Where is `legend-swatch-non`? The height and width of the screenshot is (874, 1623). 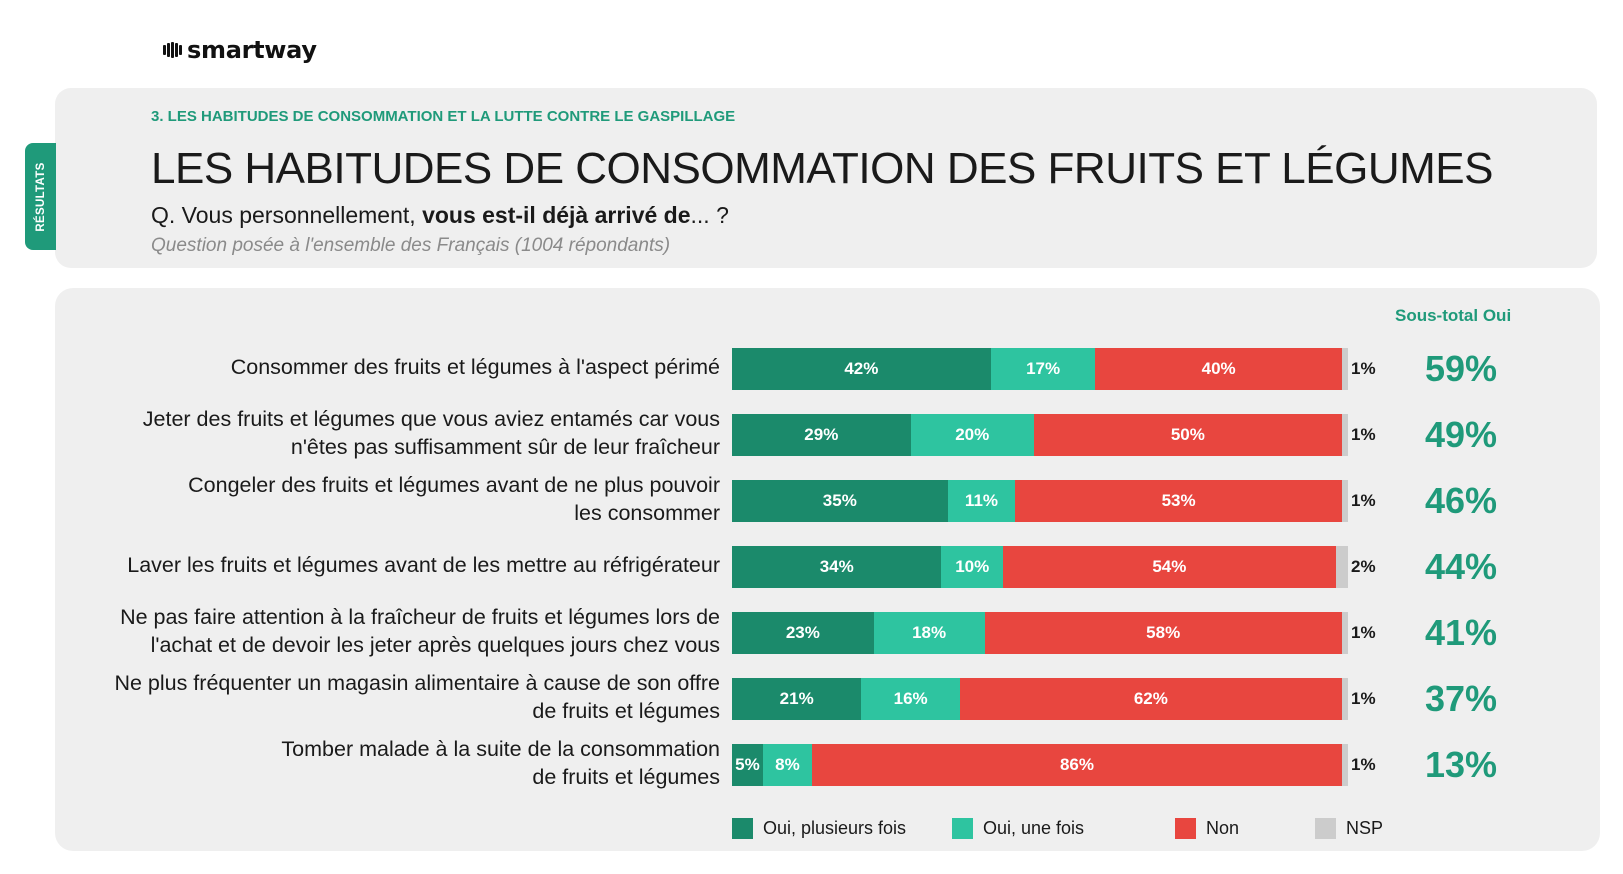 legend-swatch-non is located at coordinates (1185, 828).